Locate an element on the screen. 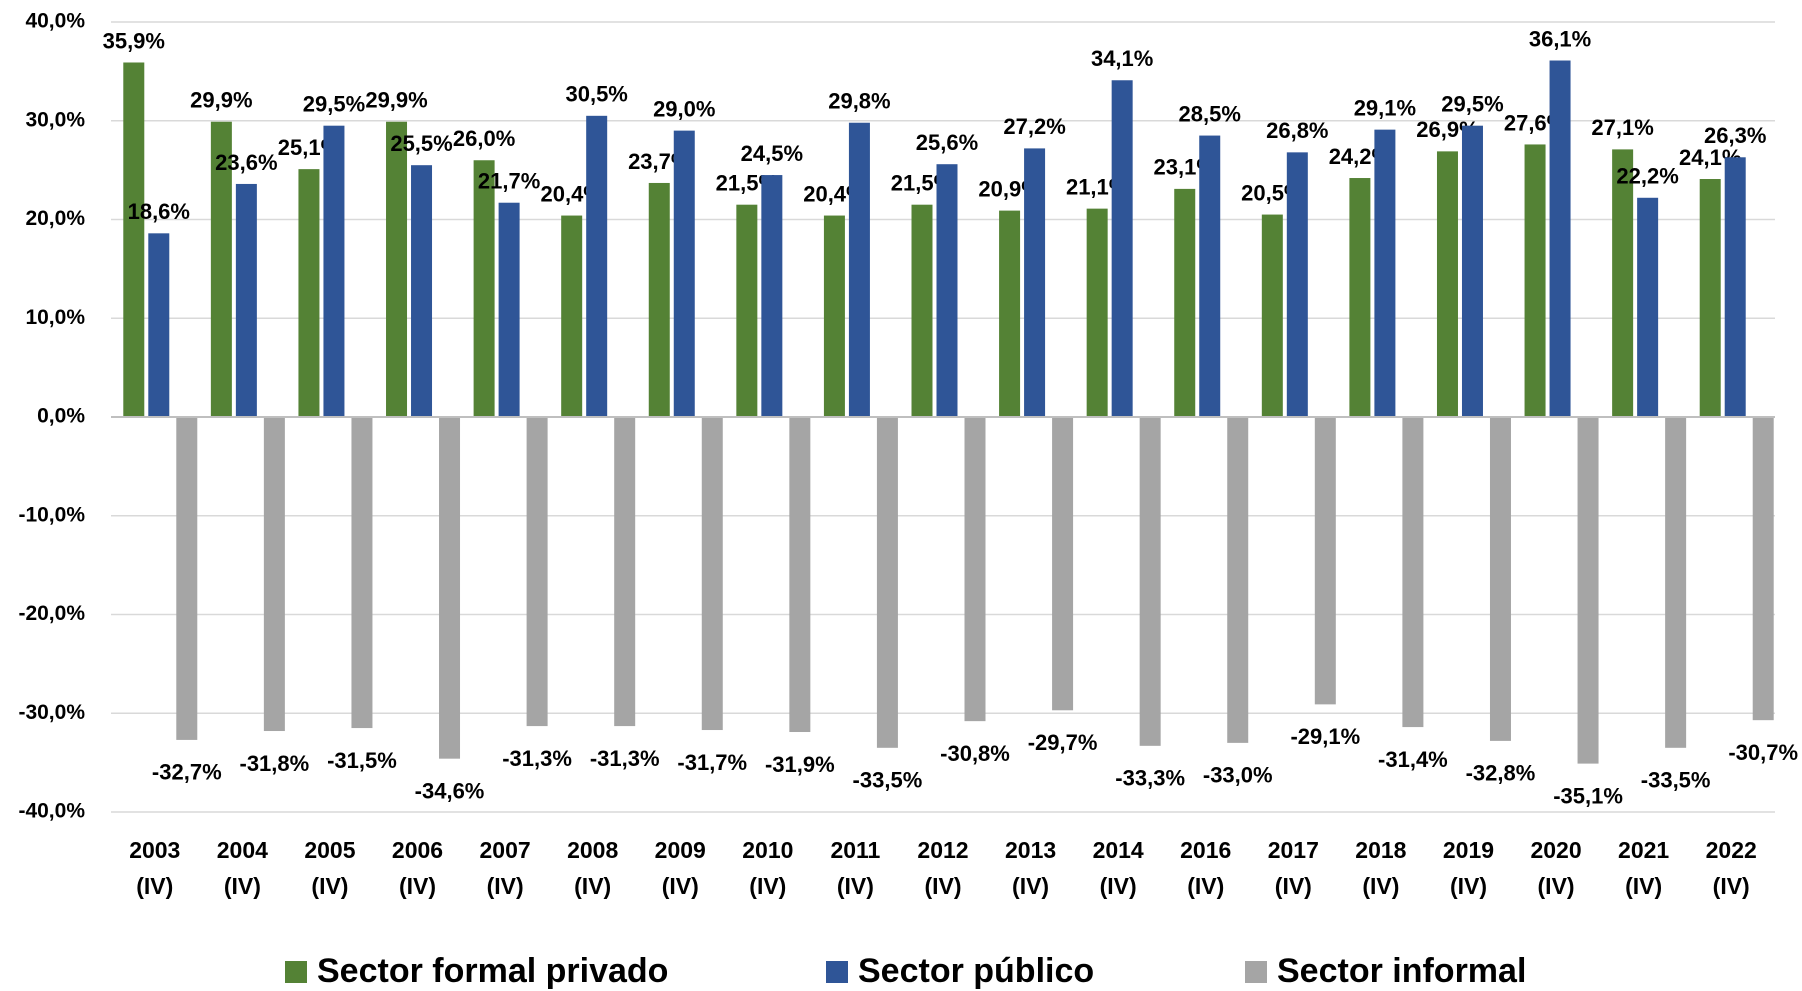  value-label: -30,8% is located at coordinates (975, 753).